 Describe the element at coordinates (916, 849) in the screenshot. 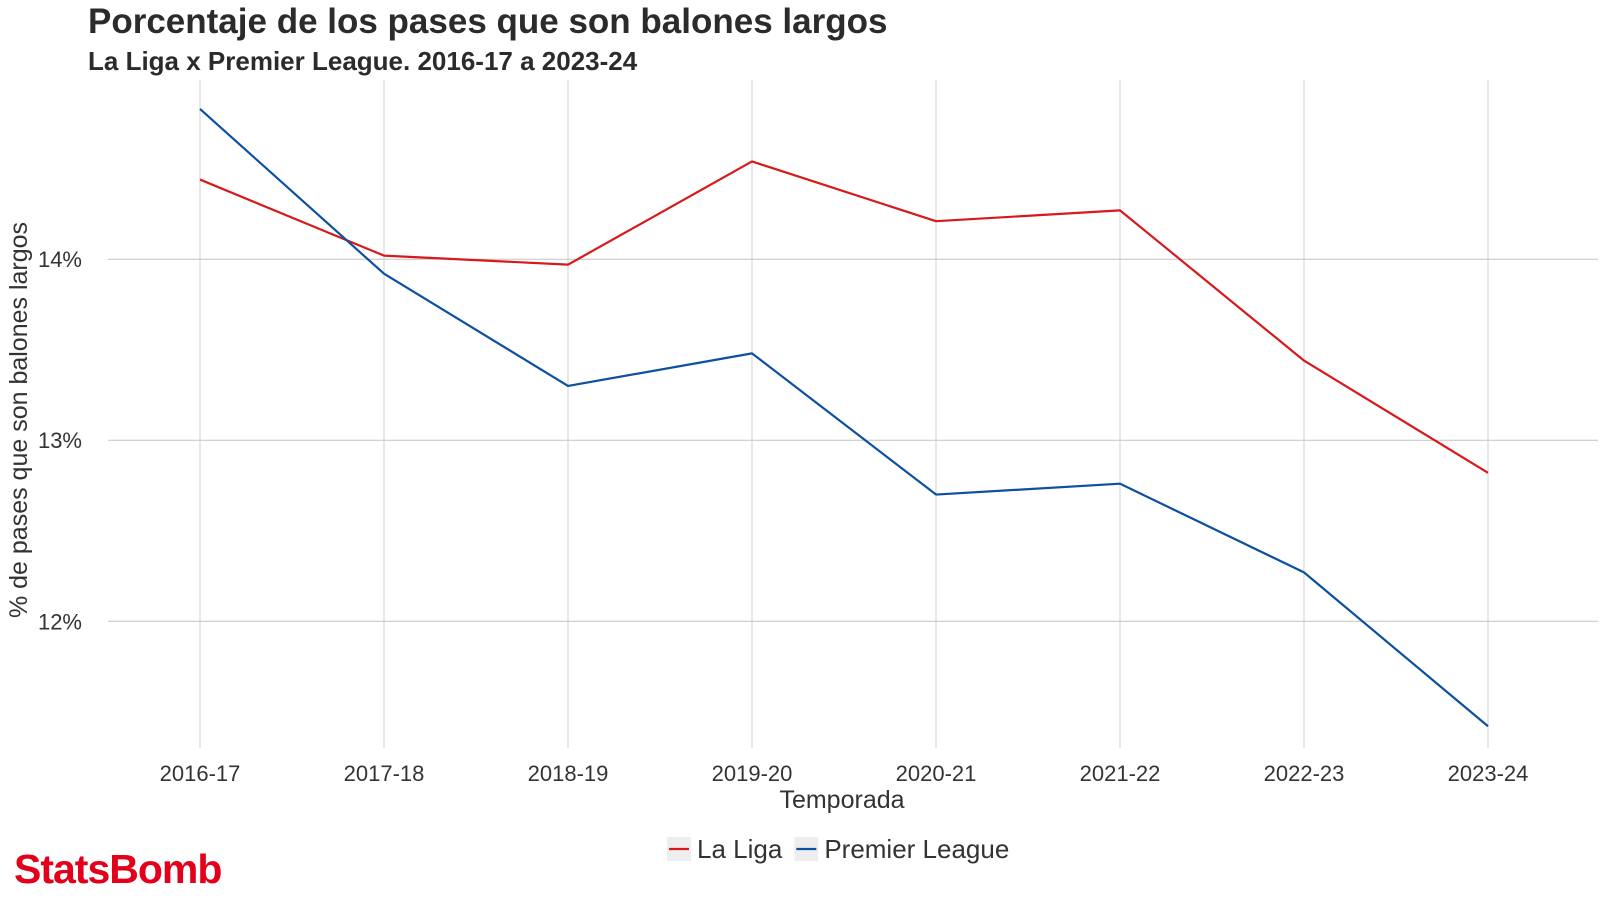

I see `legend-label-premier-league: Premier League` at that location.